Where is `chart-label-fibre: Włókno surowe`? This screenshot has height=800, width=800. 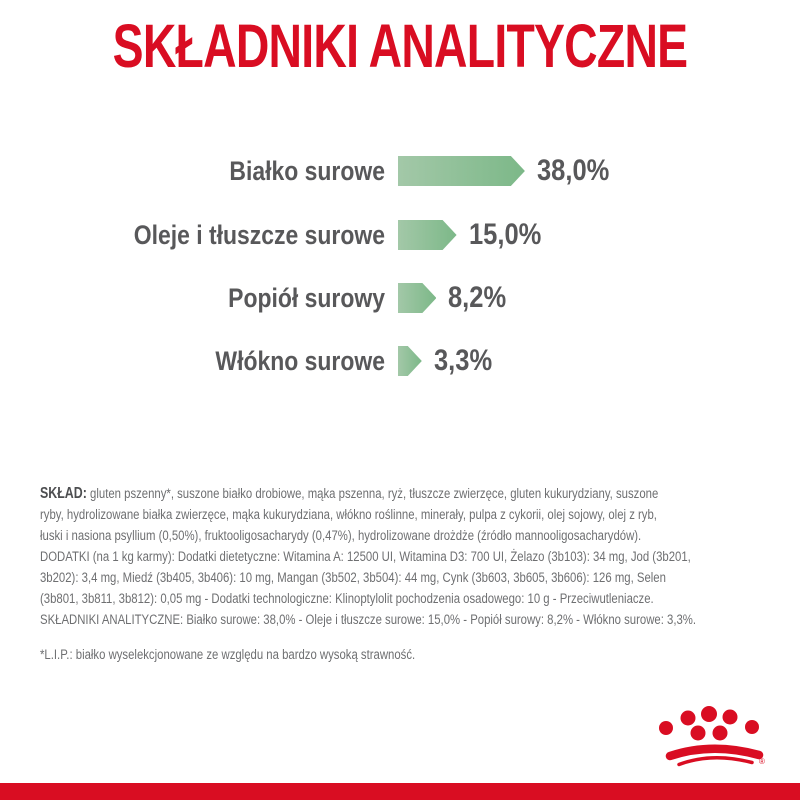 chart-label-fibre: Włókno surowe is located at coordinates (300, 361).